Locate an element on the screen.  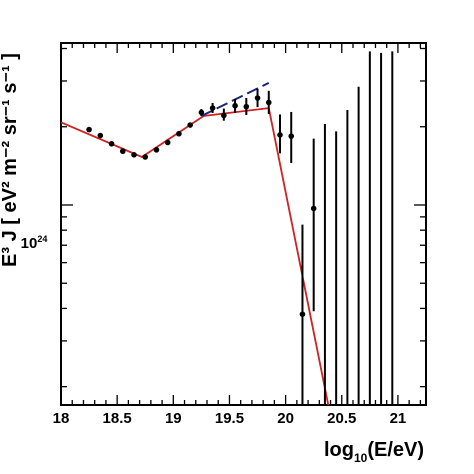
x-tick-label: 18.5 is located at coordinates (117, 418).